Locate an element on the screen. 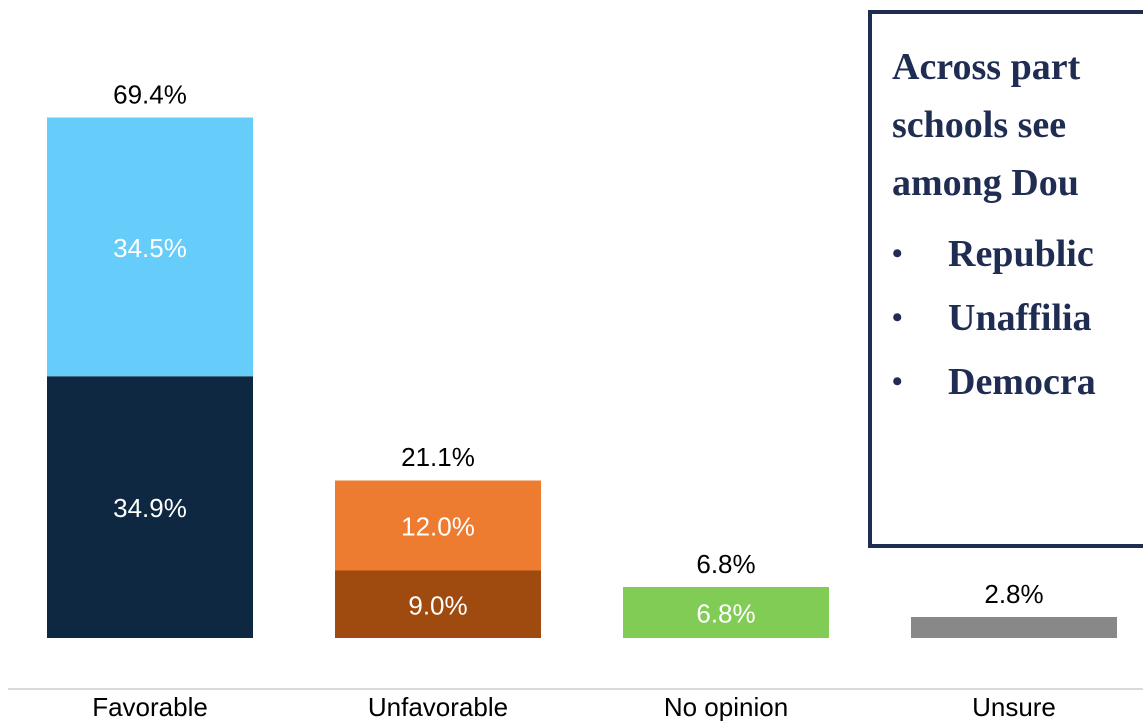  total-label: 6.8% is located at coordinates (725, 564).